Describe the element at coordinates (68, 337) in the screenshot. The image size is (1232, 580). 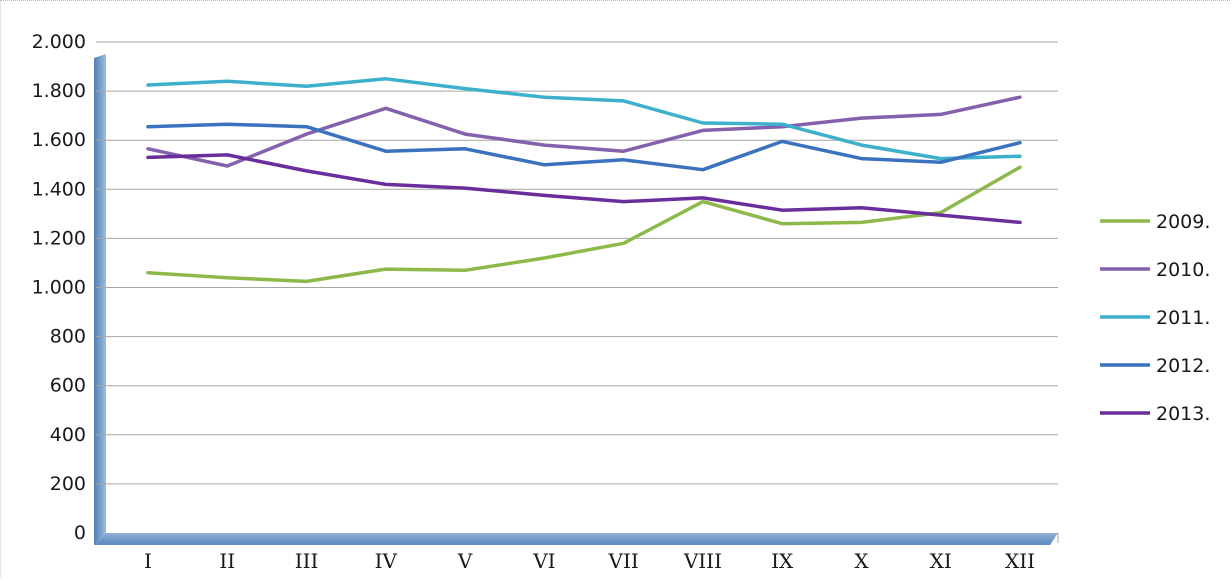
I see `y-tick-label: 800` at that location.